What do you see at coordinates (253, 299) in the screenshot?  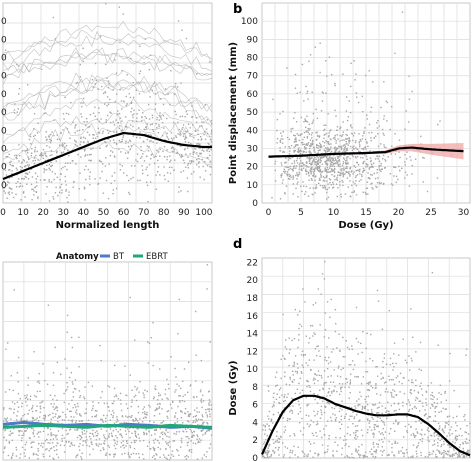 I see `y-tick-label: 18` at bounding box center [253, 299].